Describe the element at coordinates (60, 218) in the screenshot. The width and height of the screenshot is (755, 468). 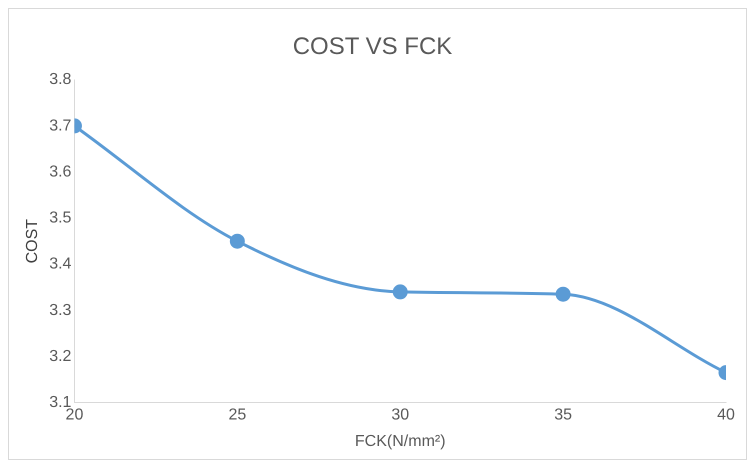
I see `y-tick-label: 3.5` at that location.